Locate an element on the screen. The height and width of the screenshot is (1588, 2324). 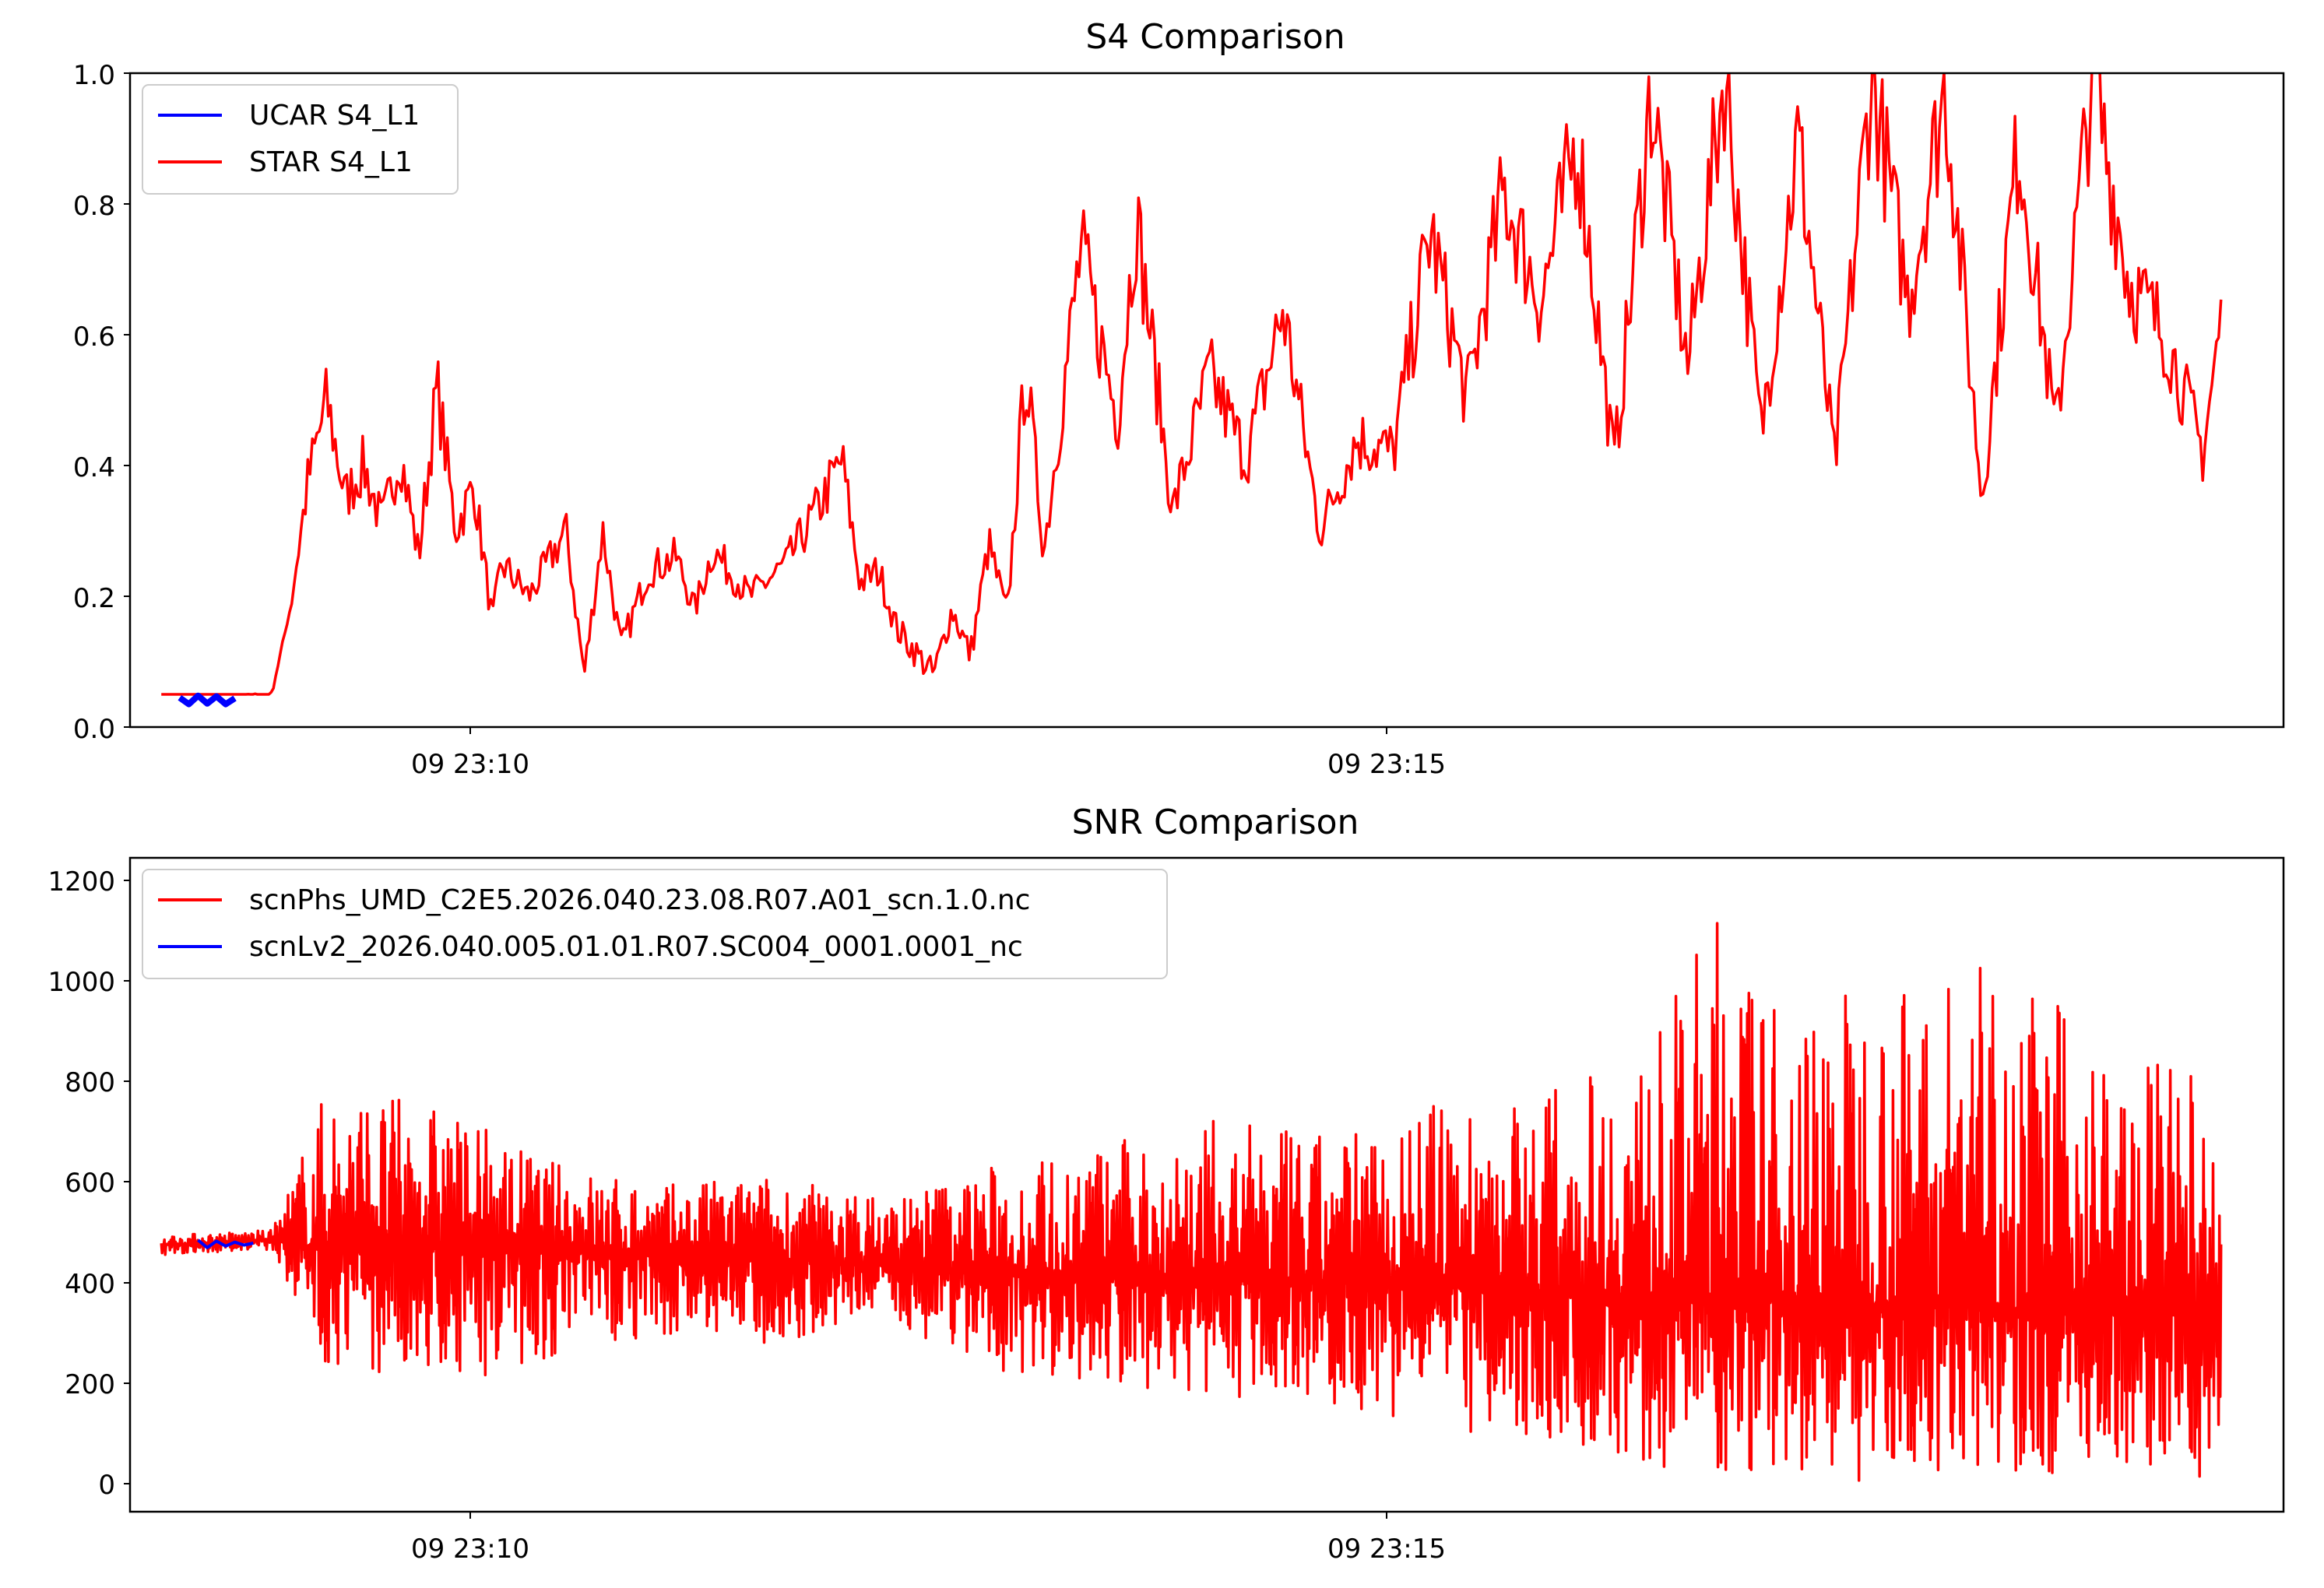
s4-chart-title: S4 Comparison is located at coordinates (1215, 37).